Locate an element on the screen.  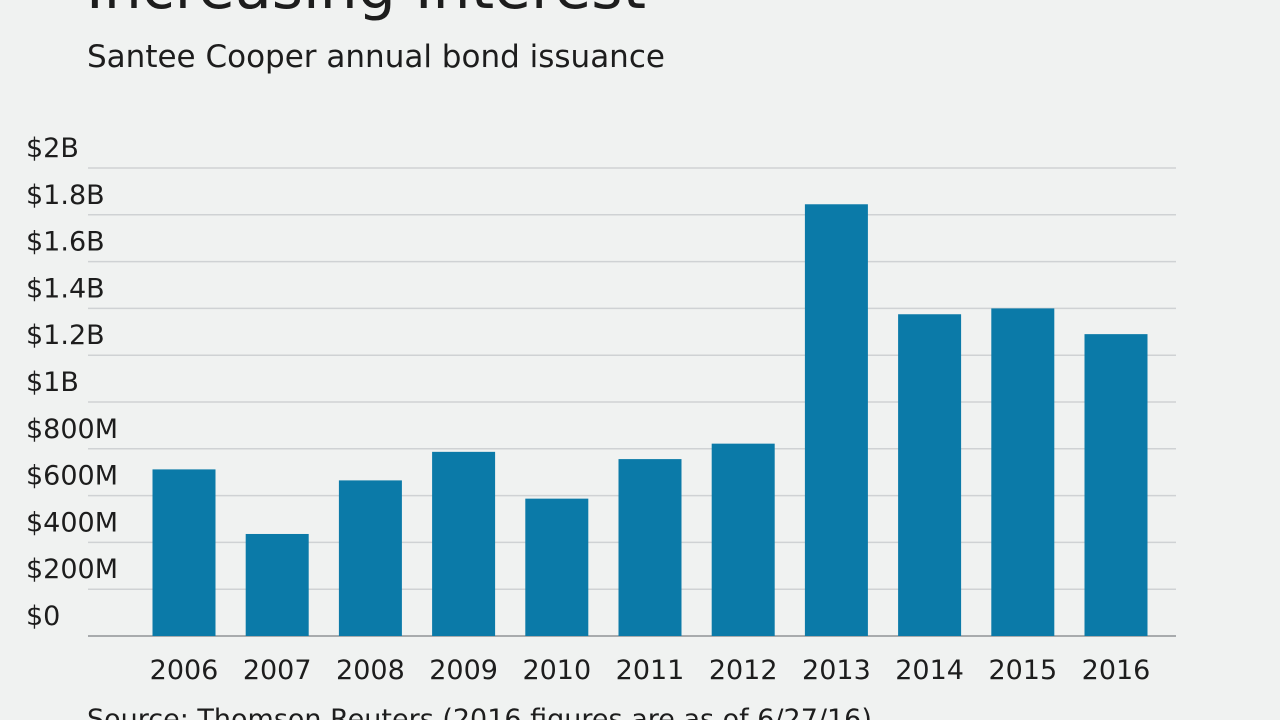
bar-2009 is located at coordinates (464, 543).